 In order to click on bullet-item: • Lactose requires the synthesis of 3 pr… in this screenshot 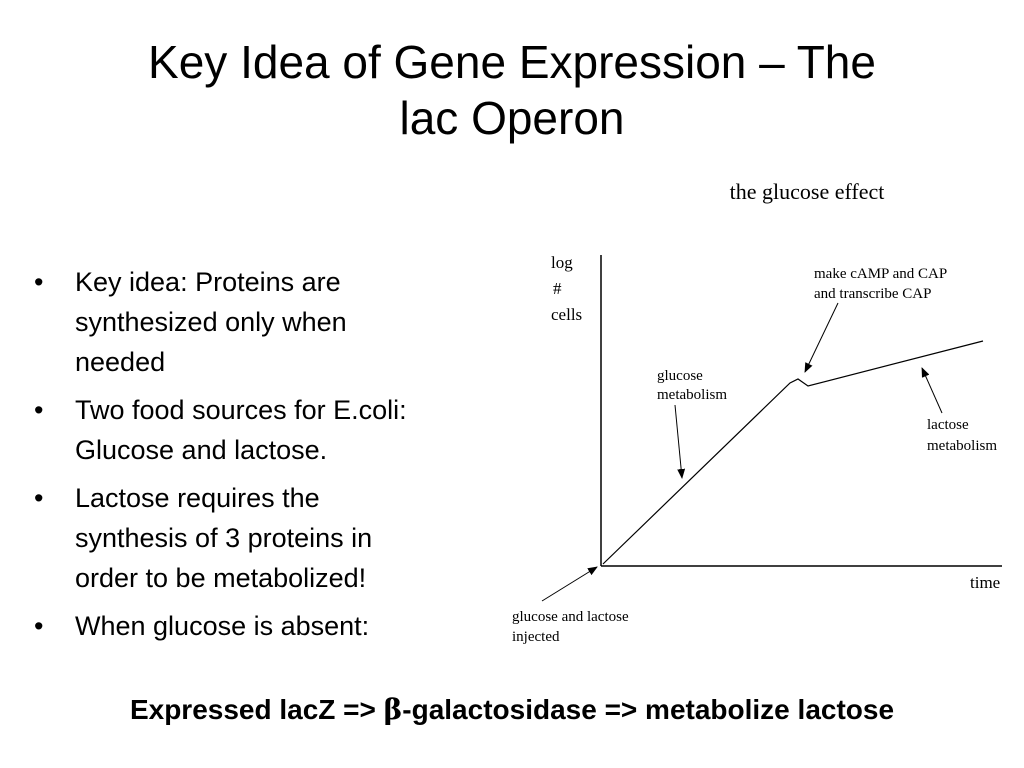, I will do `click(270, 538)`.